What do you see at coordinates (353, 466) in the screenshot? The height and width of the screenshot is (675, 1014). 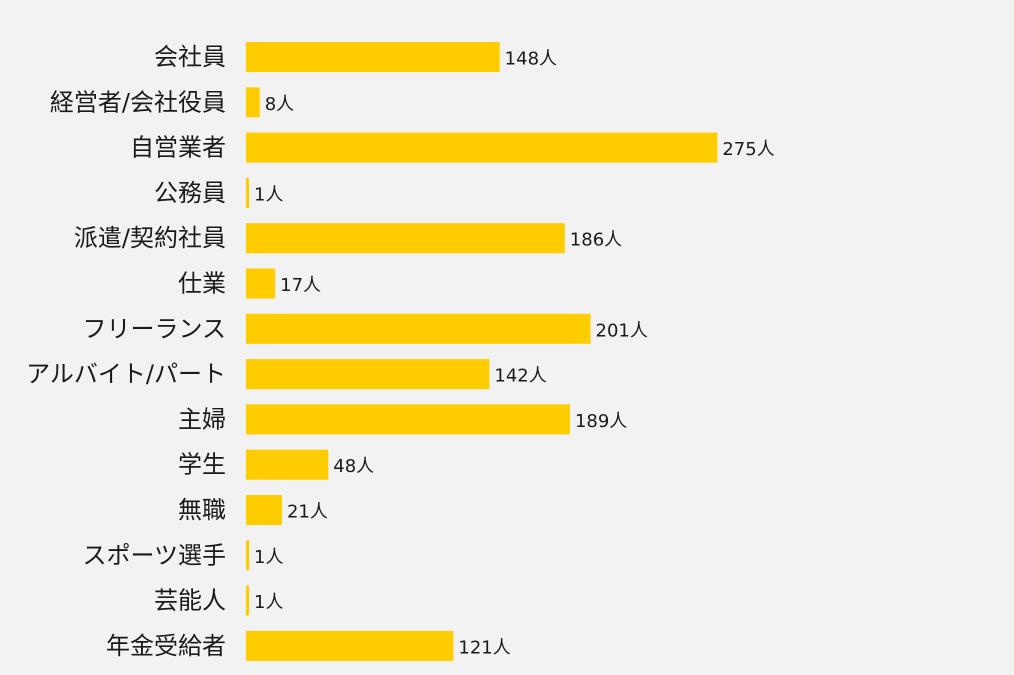 I see `value-label: 48人` at bounding box center [353, 466].